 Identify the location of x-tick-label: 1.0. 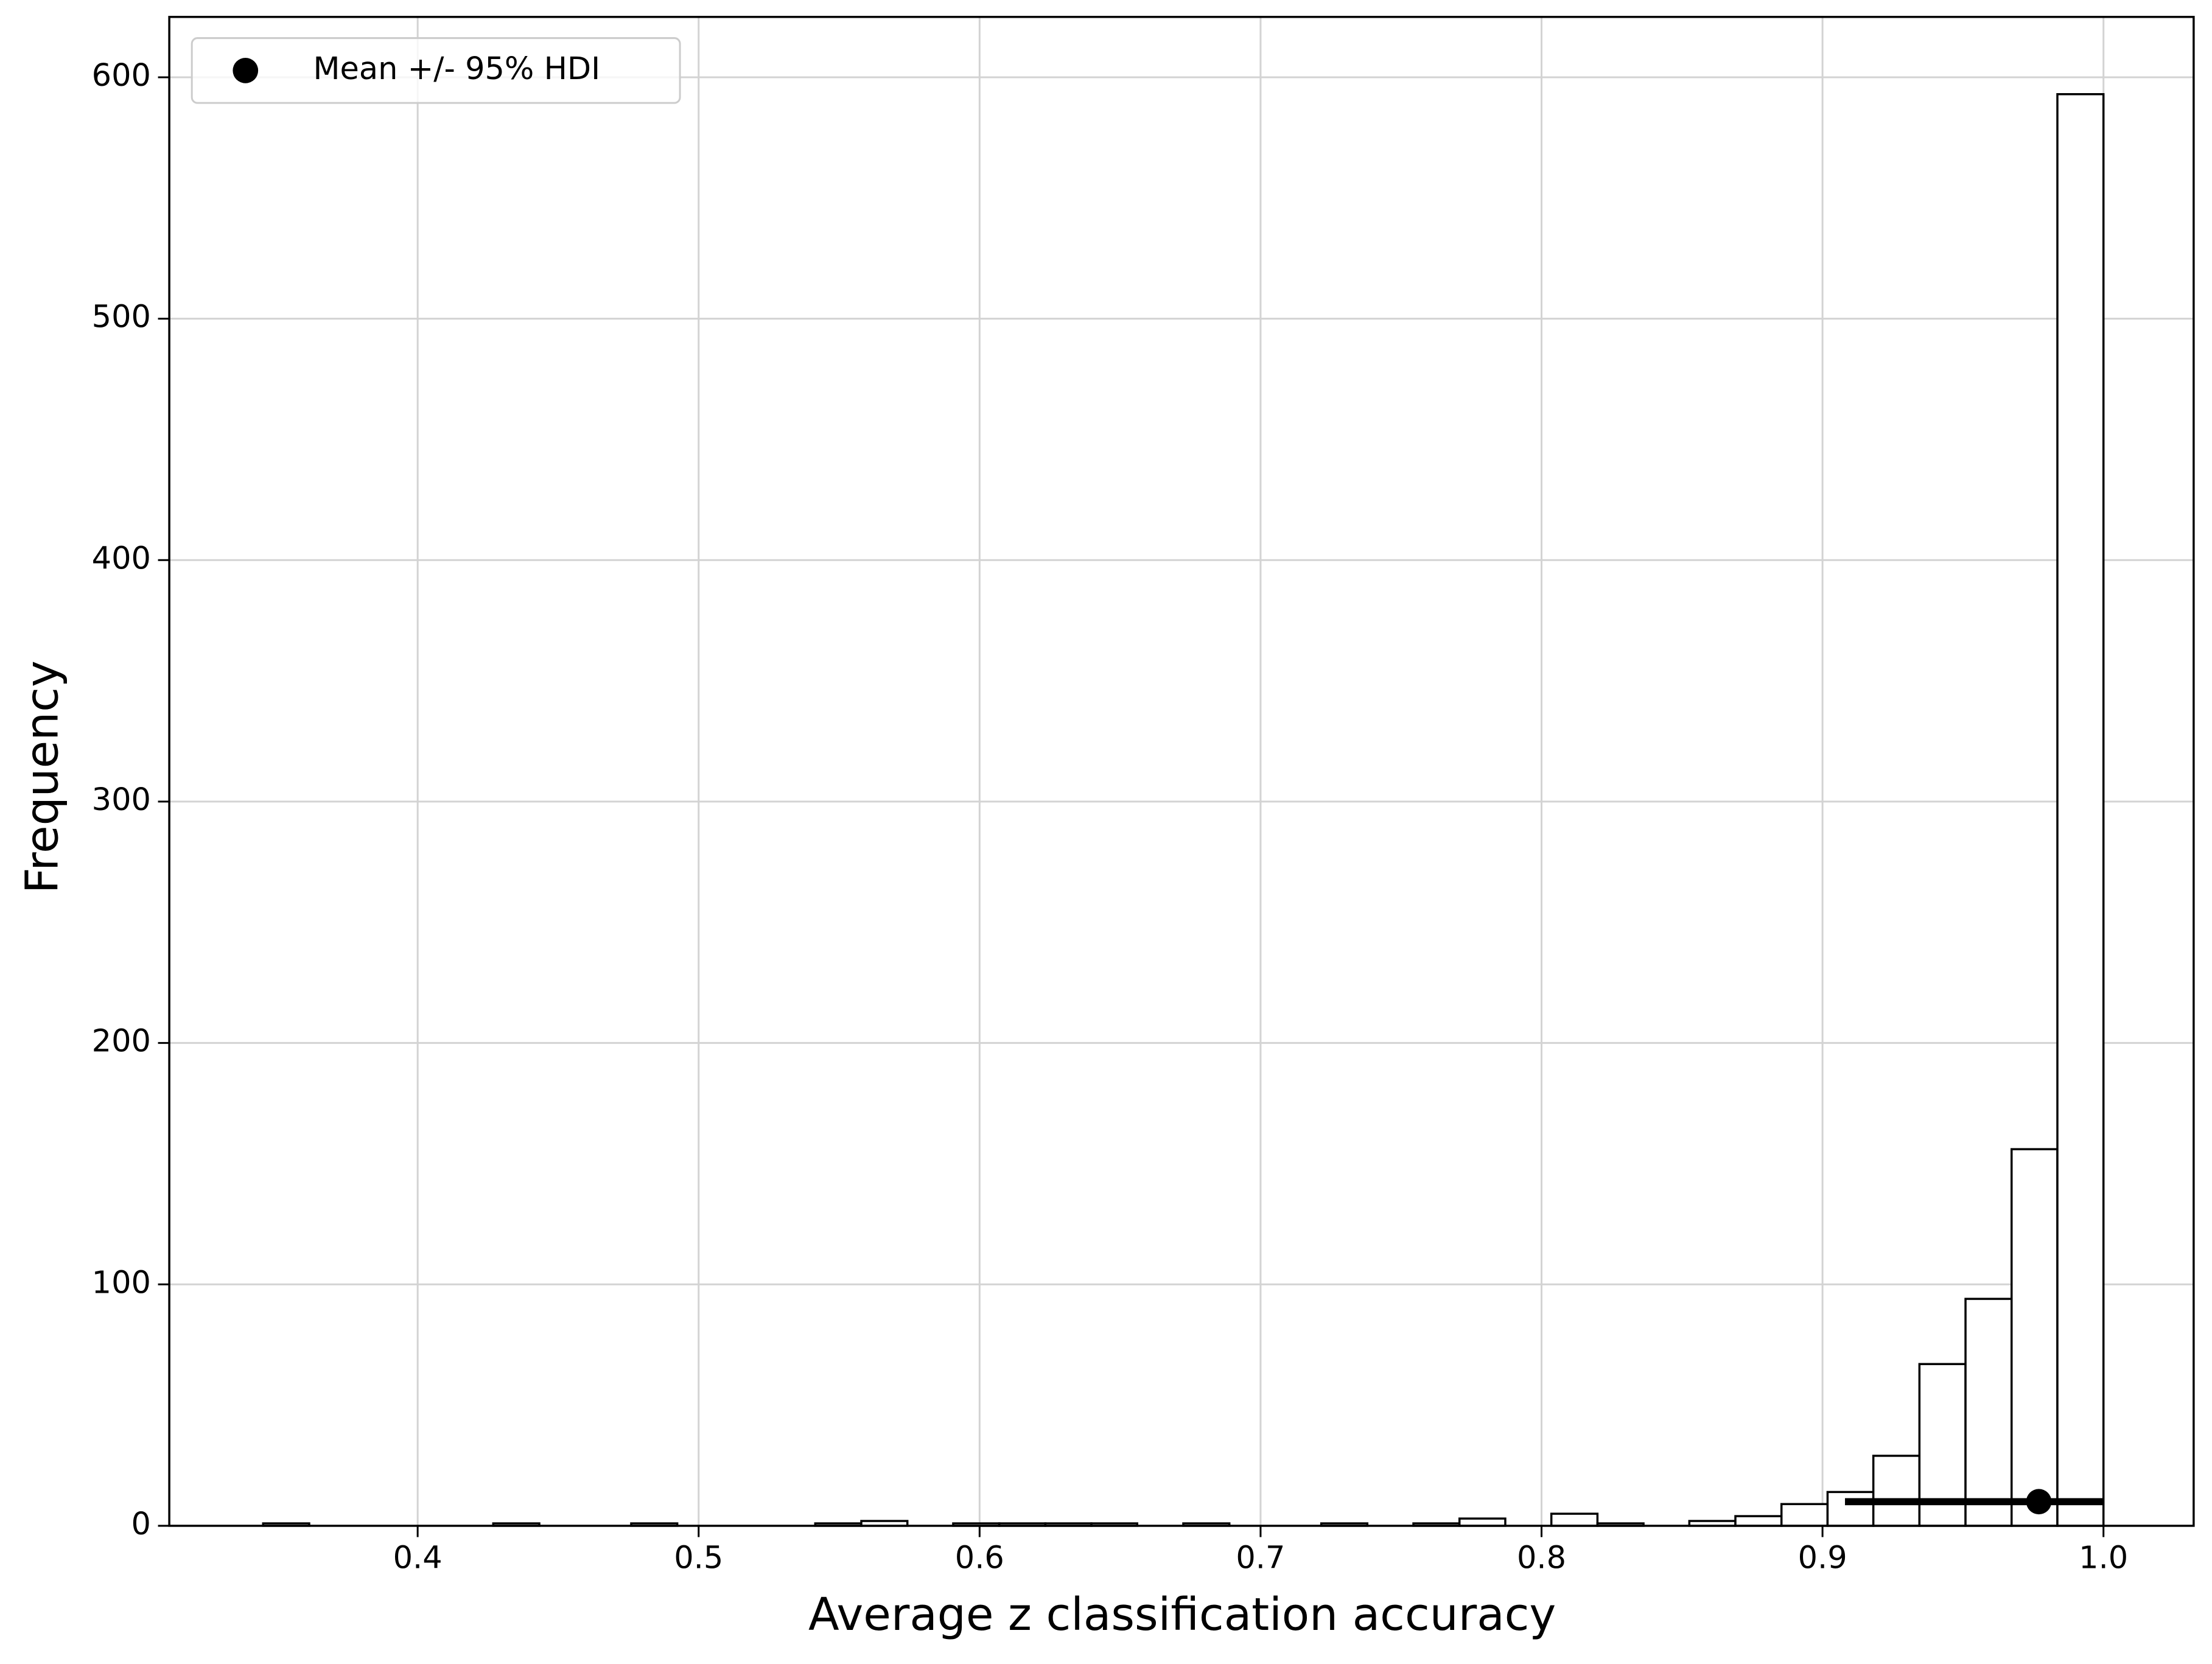
(2103, 1558).